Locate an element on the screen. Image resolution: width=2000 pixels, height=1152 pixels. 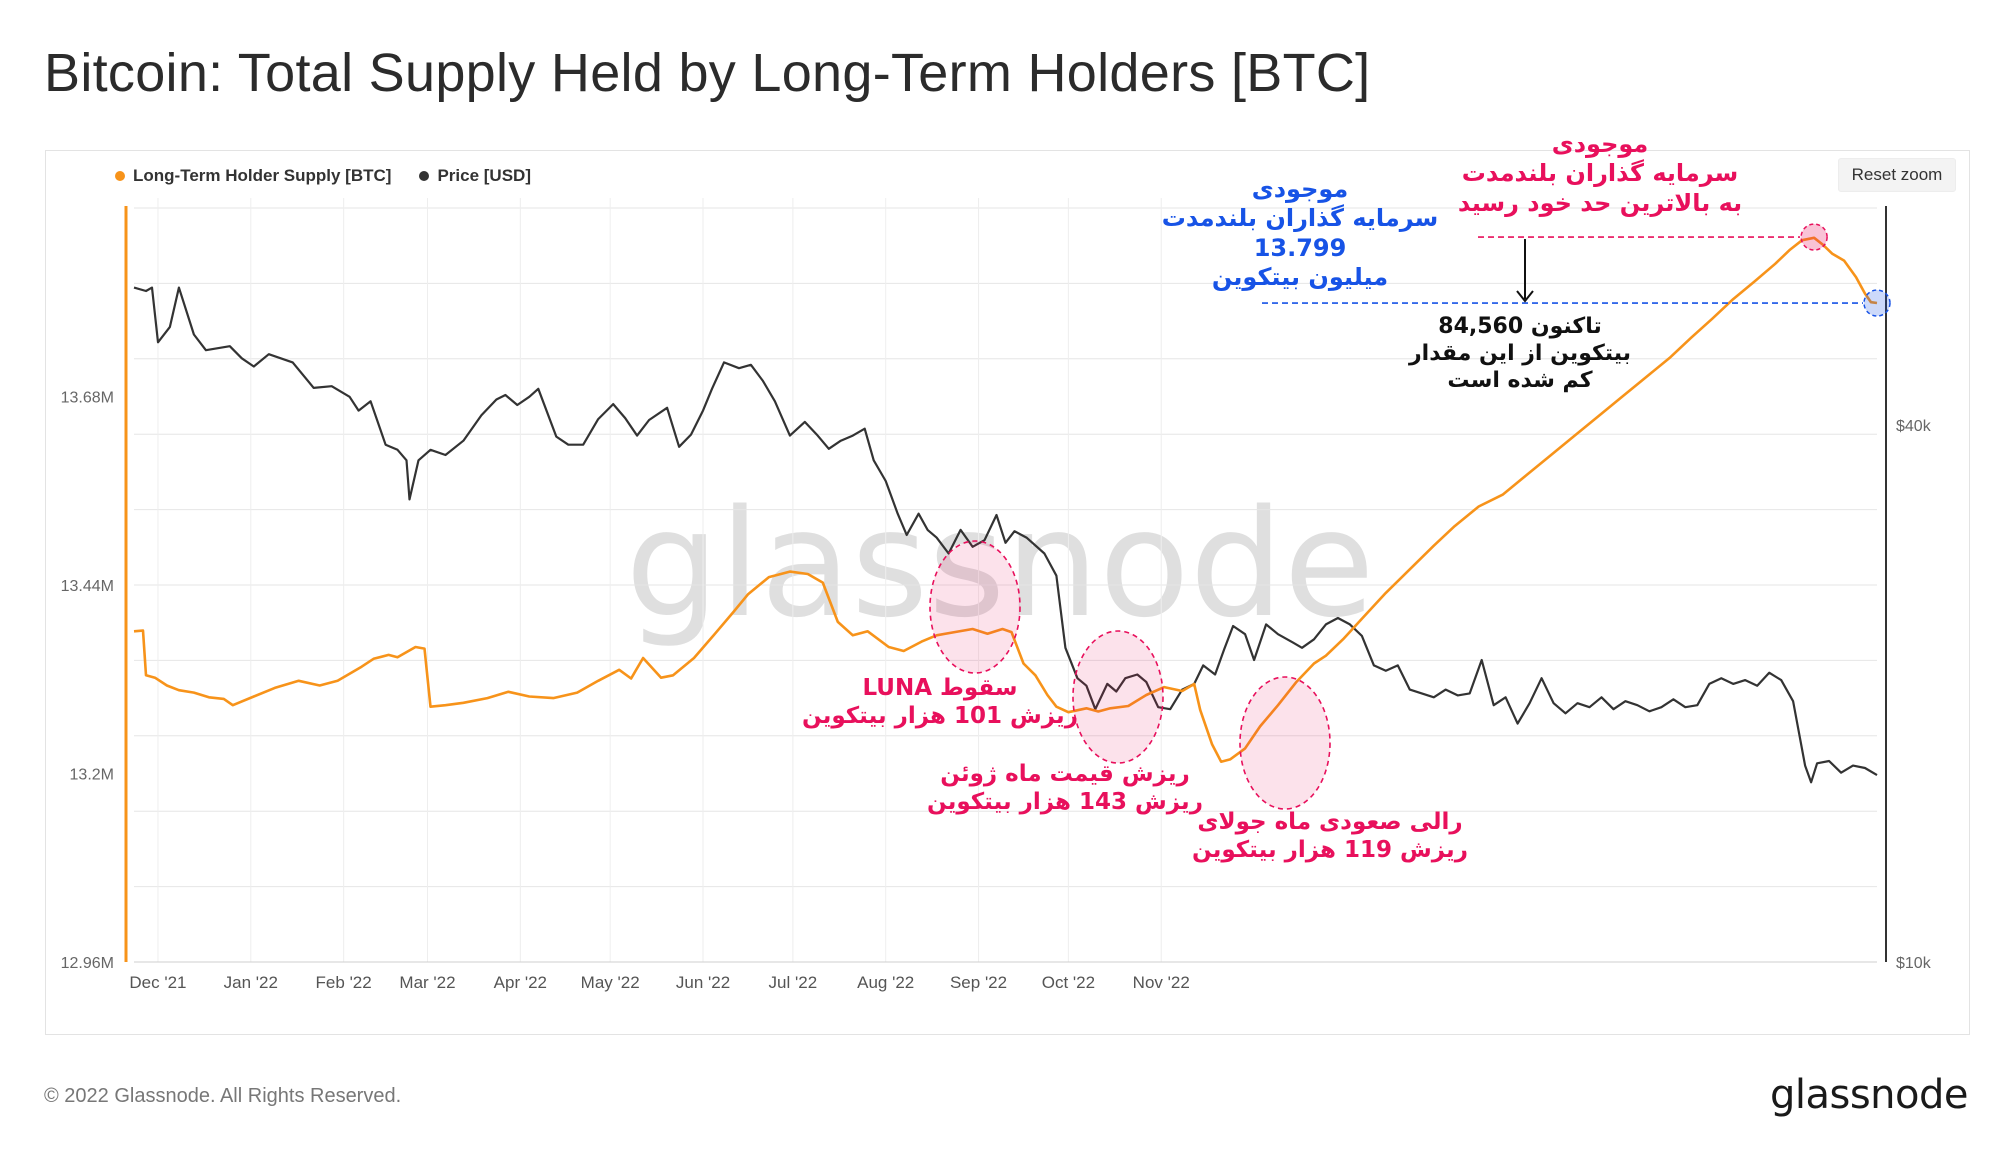
y-left-tick-label: 13.2M is located at coordinates (92, 775).